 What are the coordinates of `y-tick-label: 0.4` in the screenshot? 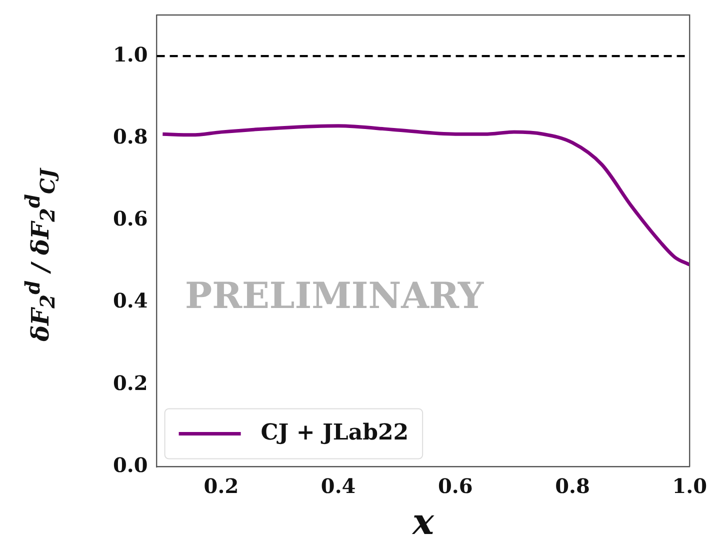 It's located at (130, 300).